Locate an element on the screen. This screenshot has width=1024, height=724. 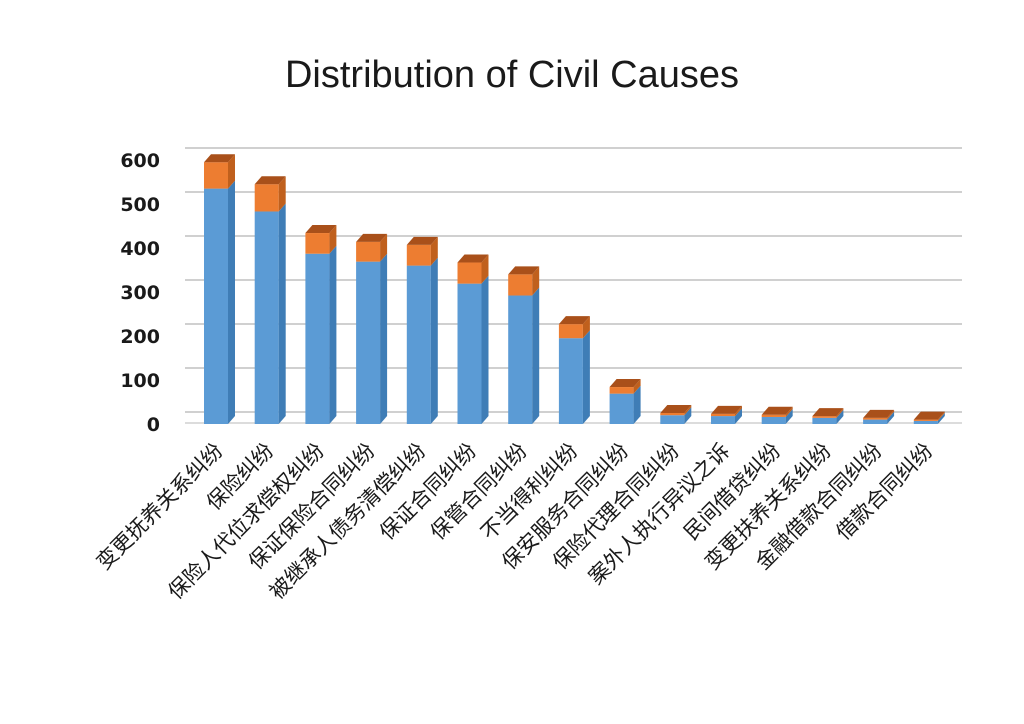
y-tick-label: 100 is located at coordinates (140, 381).